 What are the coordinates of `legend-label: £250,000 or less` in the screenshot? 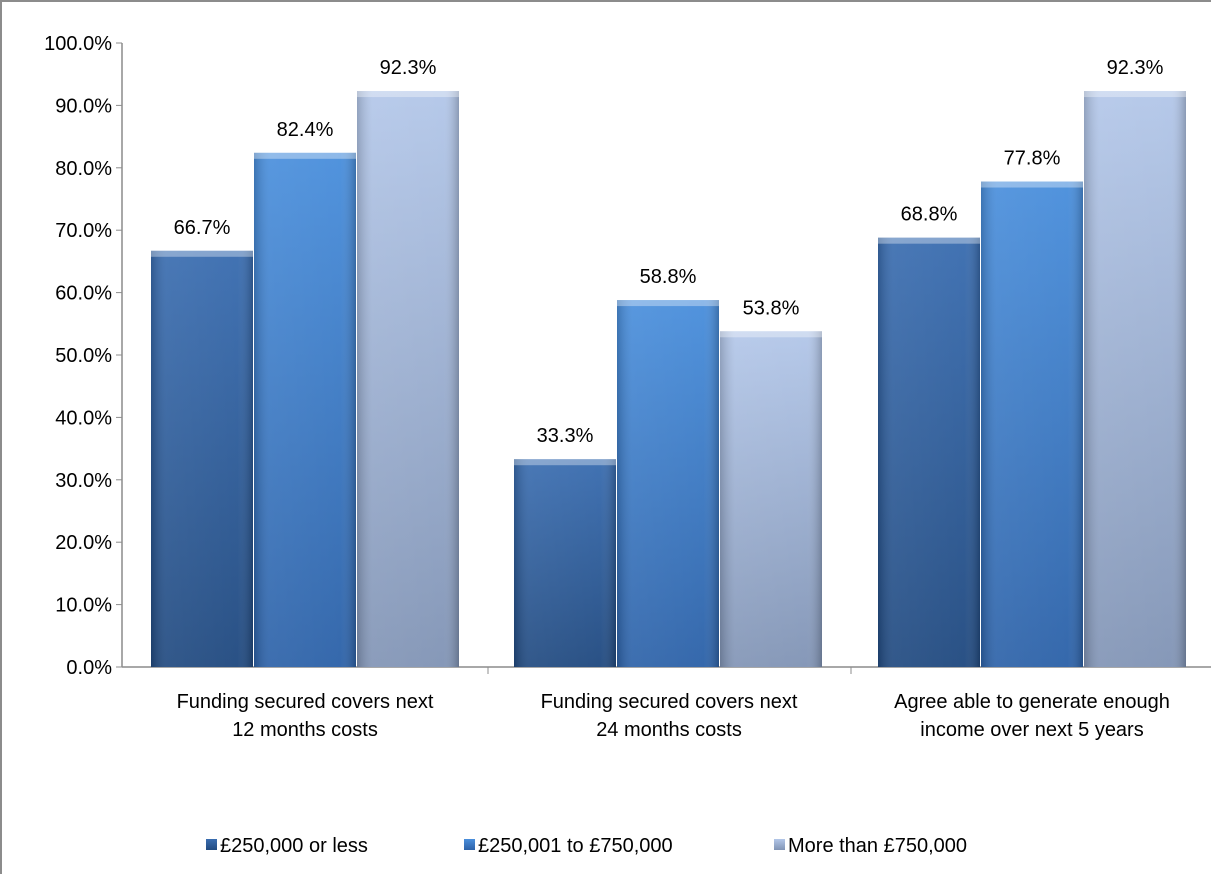 It's located at (294, 846).